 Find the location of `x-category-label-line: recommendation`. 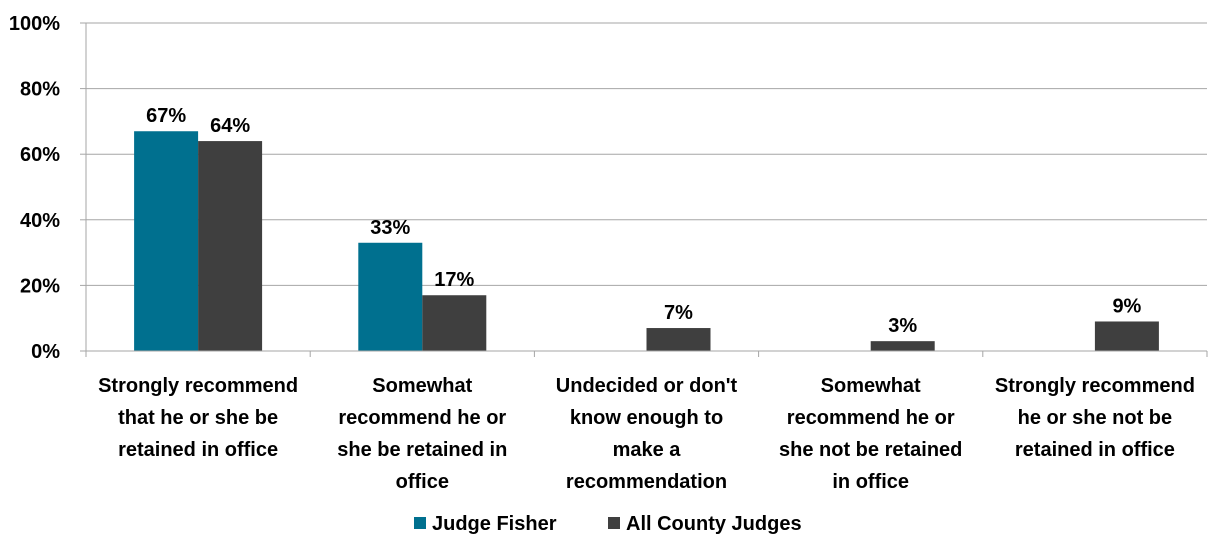

x-category-label-line: recommendation is located at coordinates (646, 482).